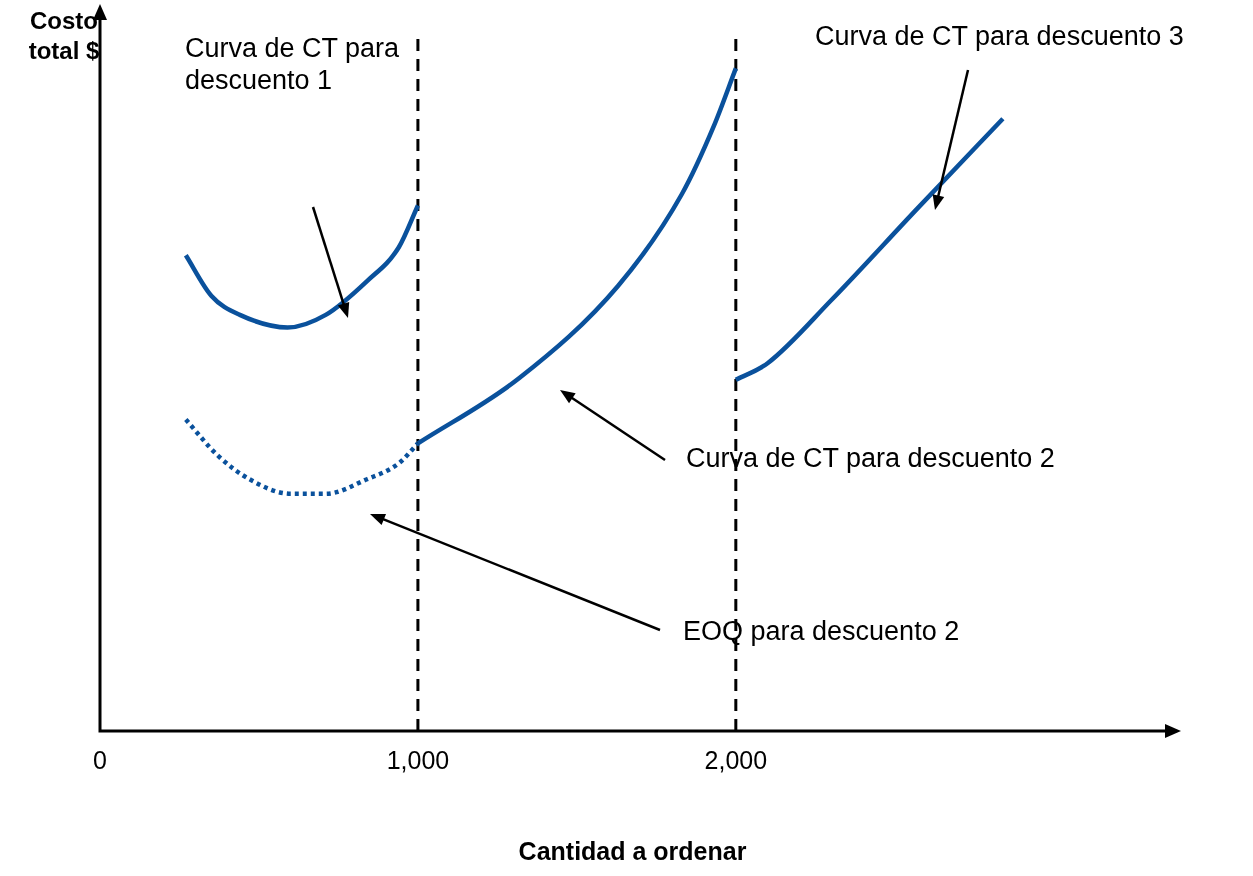 The height and width of the screenshot is (876, 1253). I want to click on annotation: Curva de CT para descuento 2, so click(870, 458).